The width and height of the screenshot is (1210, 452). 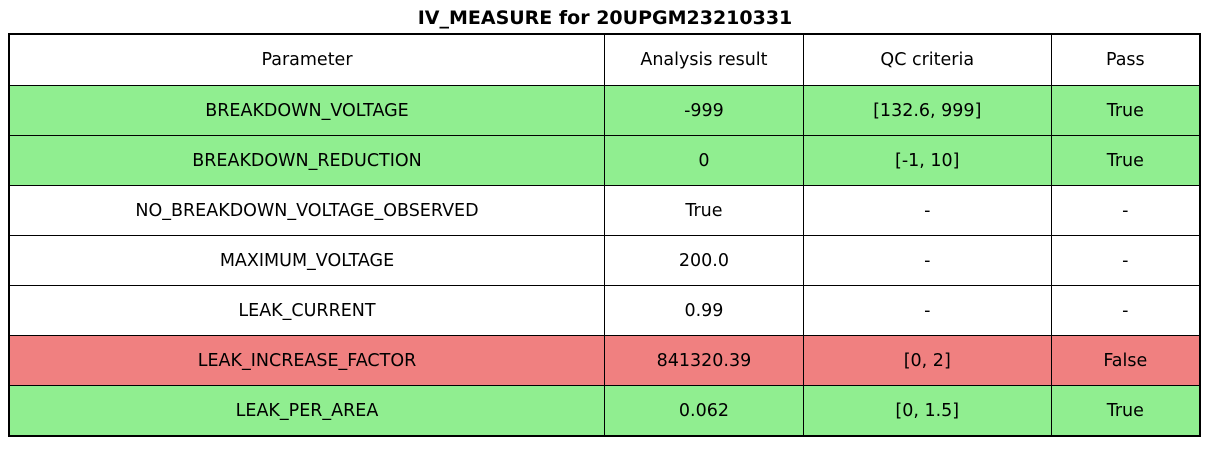 I want to click on header-analysis-result: Analysis result, so click(x=704, y=59).